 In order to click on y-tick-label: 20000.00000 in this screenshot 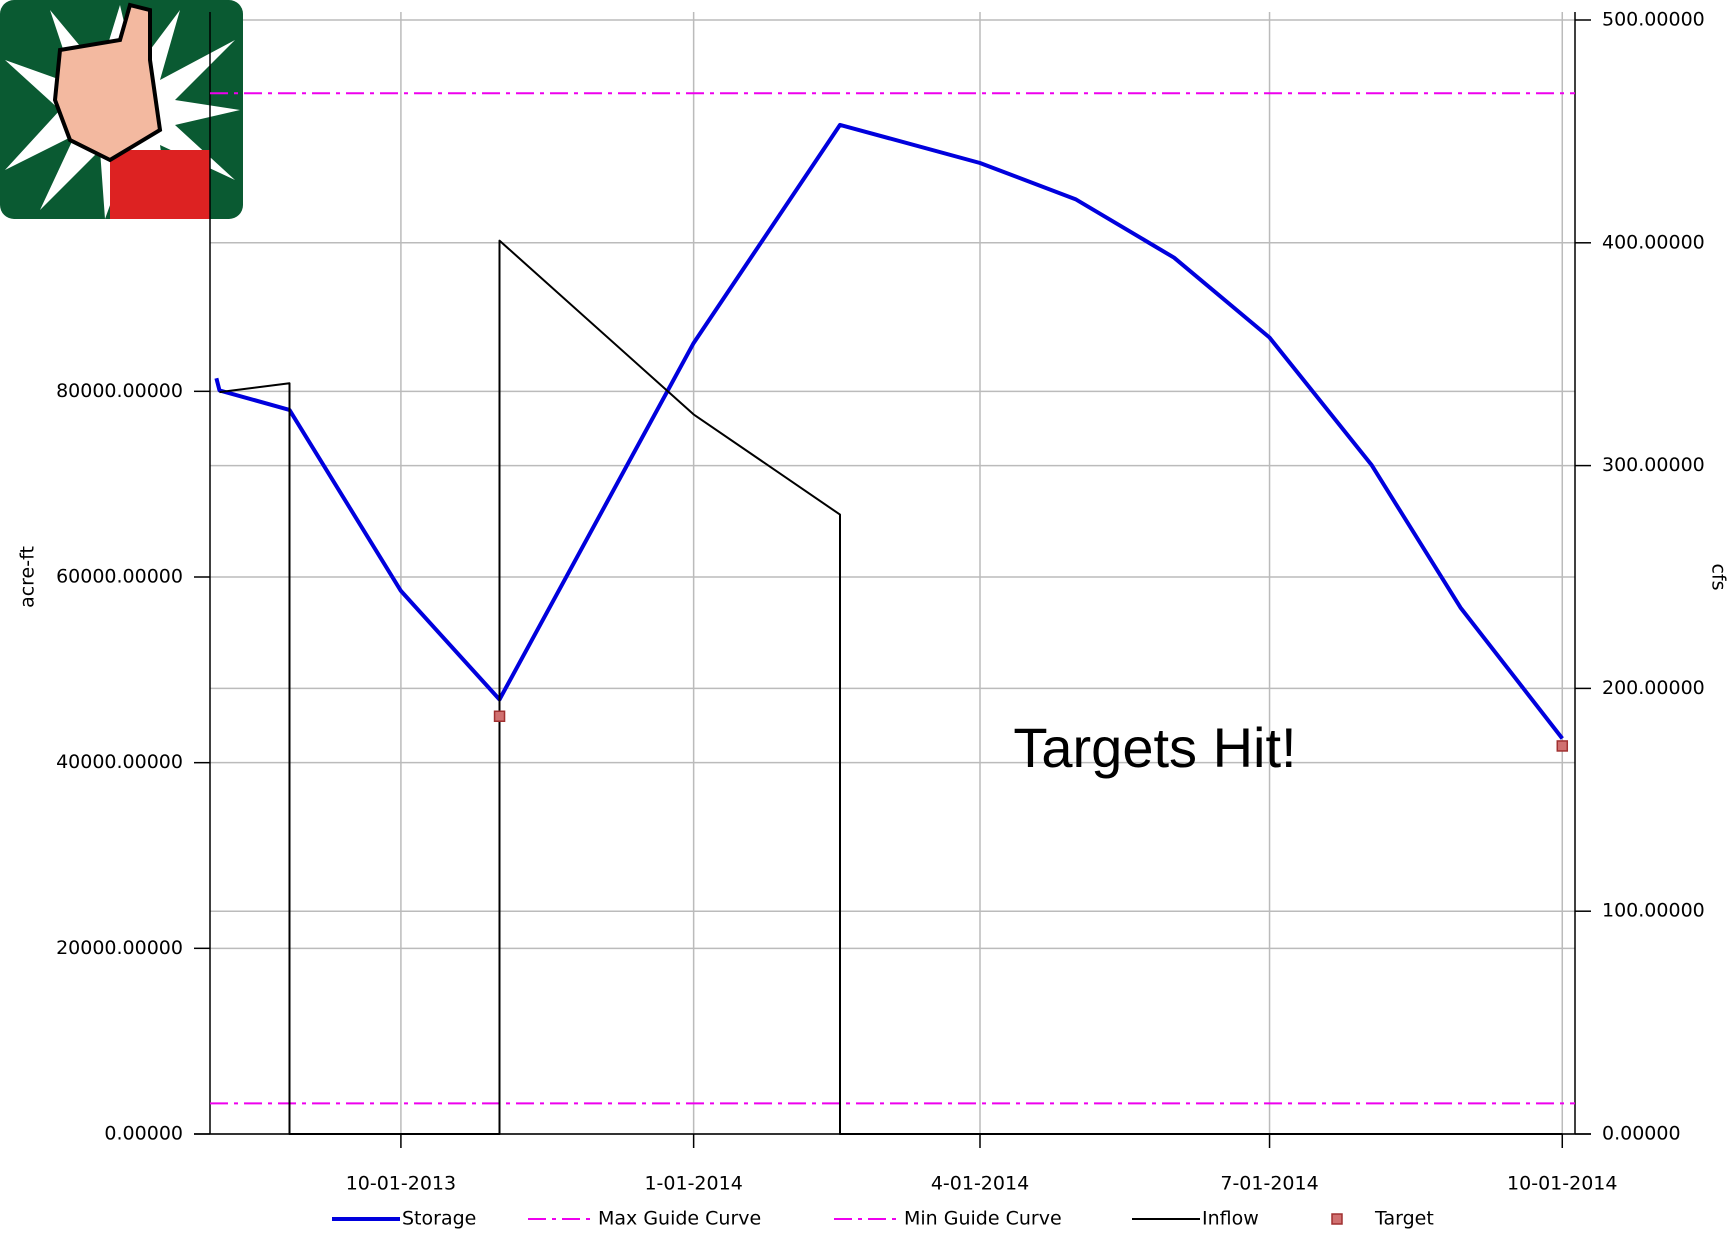, I will do `click(119, 948)`.